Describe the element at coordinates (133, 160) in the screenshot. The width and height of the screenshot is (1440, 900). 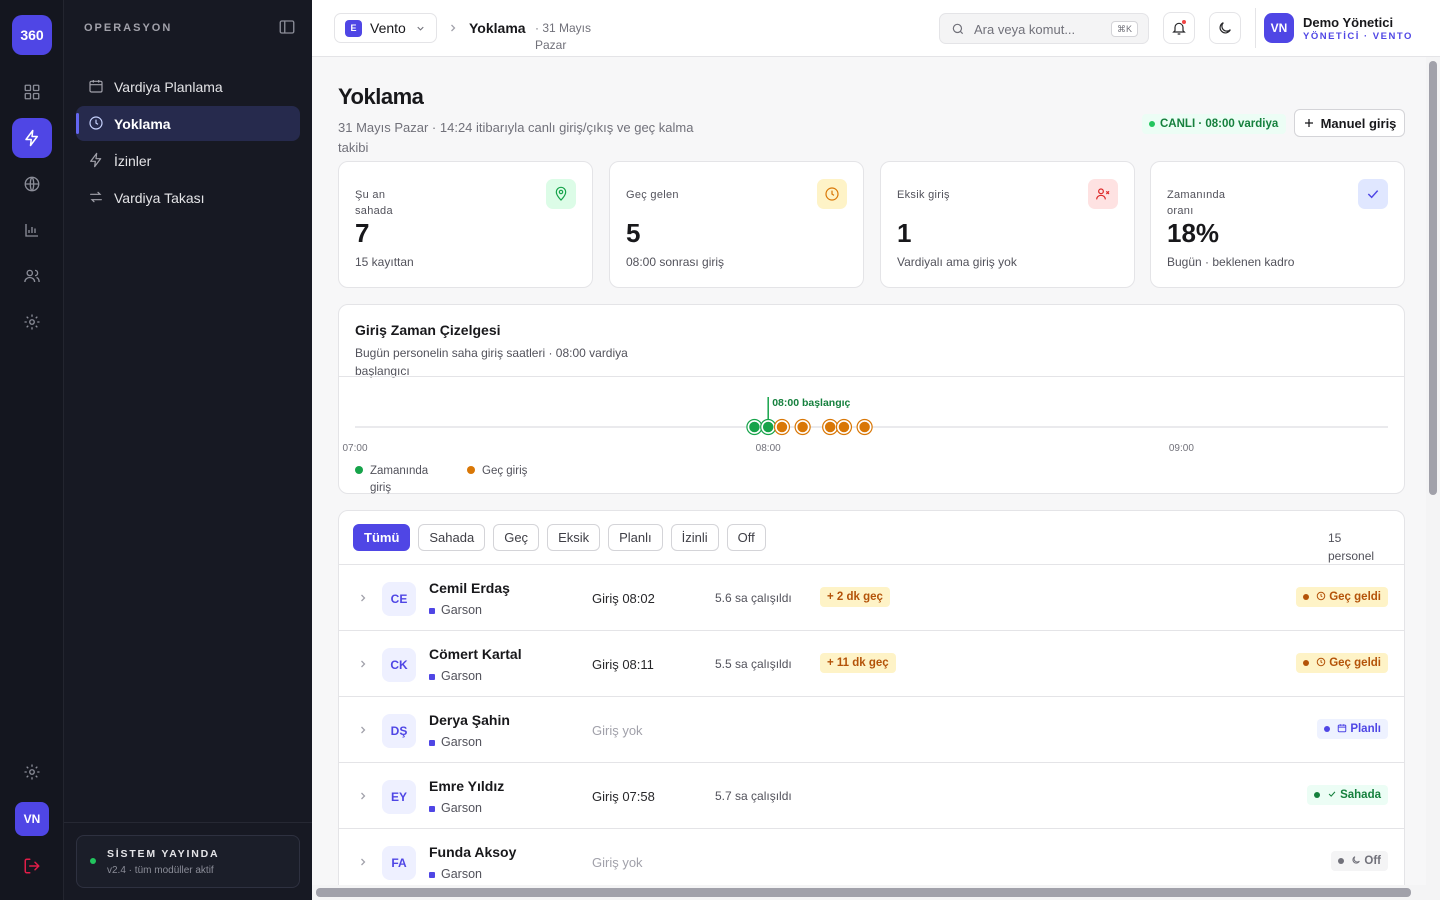
I see `sidebar-item-label: İzinler` at that location.